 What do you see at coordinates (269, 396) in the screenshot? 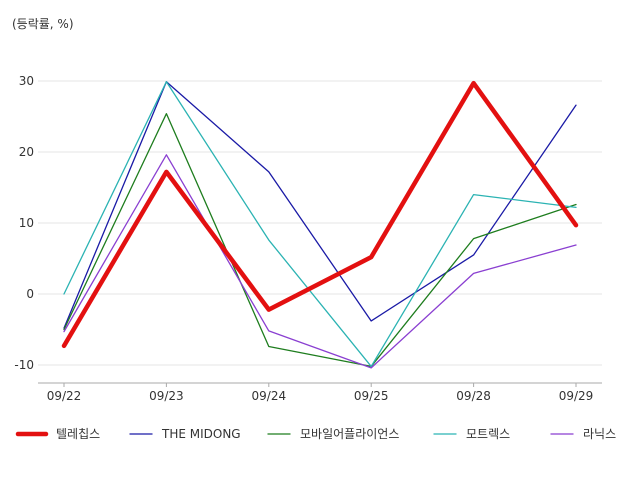
I see `x-tick-label: 09/24` at bounding box center [269, 396].